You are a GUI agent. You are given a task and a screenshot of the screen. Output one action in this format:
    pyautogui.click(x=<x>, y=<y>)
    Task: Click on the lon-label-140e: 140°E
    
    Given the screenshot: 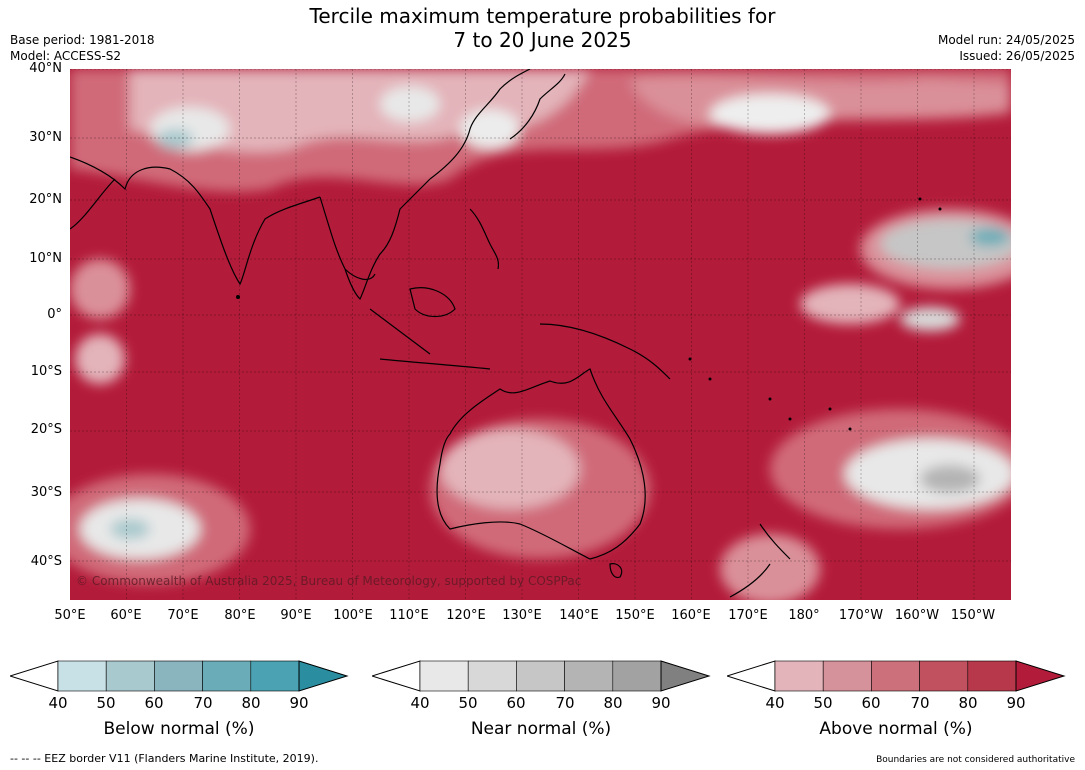 What is the action you would take?
    pyautogui.click(x=579, y=615)
    